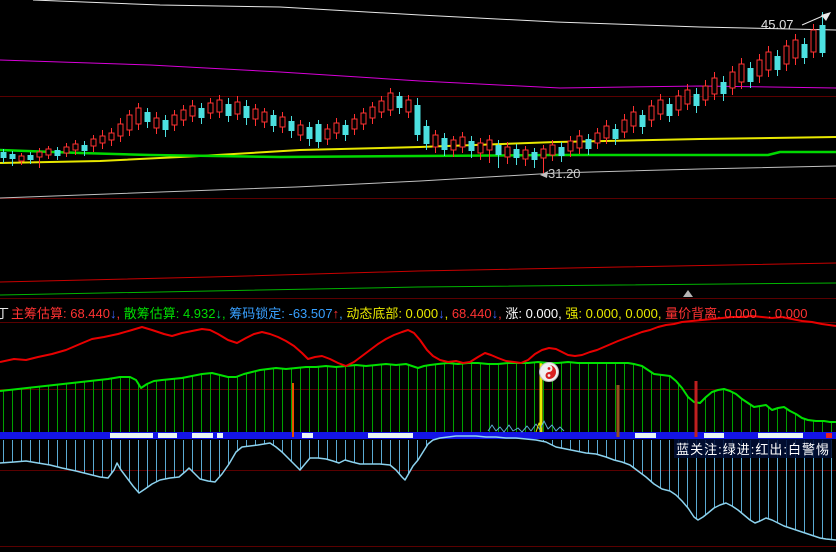 The height and width of the screenshot is (552, 836). I want to click on coin-marker, so click(549, 372).